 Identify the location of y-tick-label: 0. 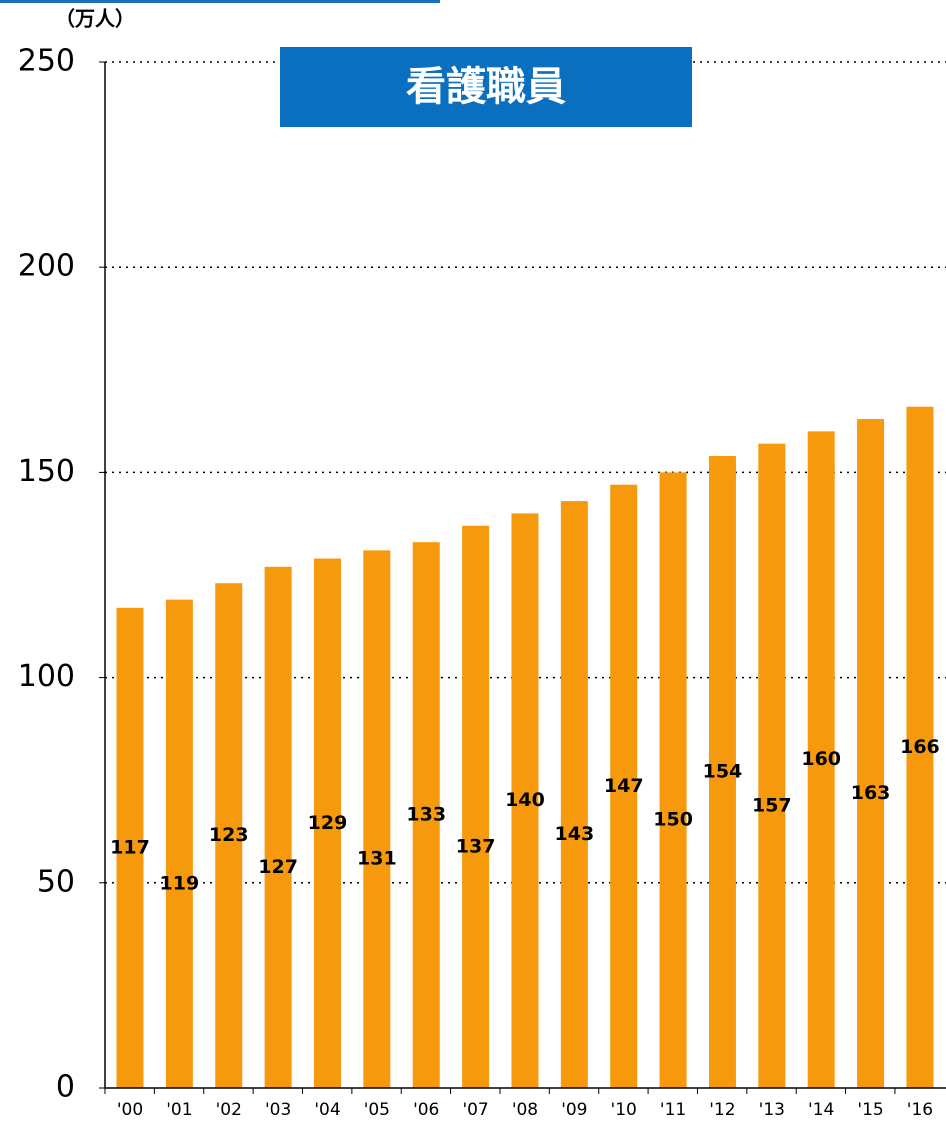
(65, 1087).